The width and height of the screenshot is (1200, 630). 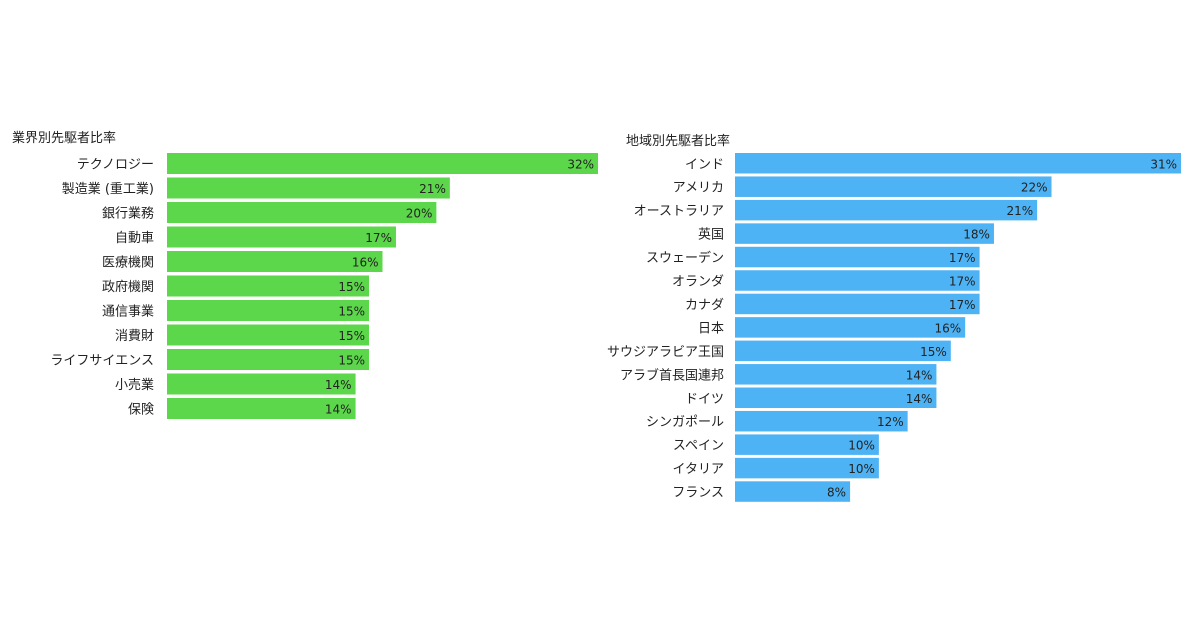 I want to click on category-label: カナダ, so click(x=704, y=305).